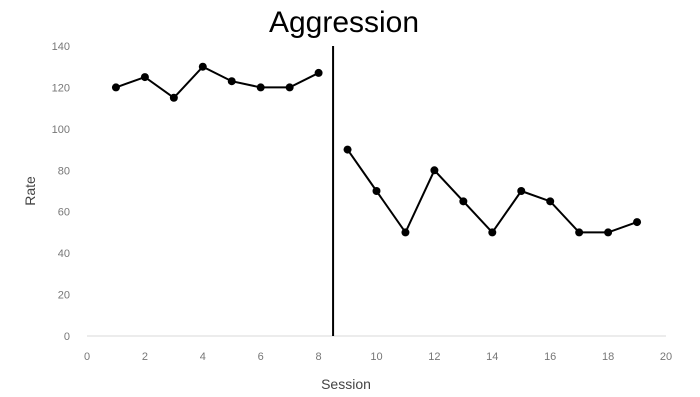 Image resolution: width=700 pixels, height=397 pixels. What do you see at coordinates (492, 357) in the screenshot?
I see `x-tick-label: 14` at bounding box center [492, 357].